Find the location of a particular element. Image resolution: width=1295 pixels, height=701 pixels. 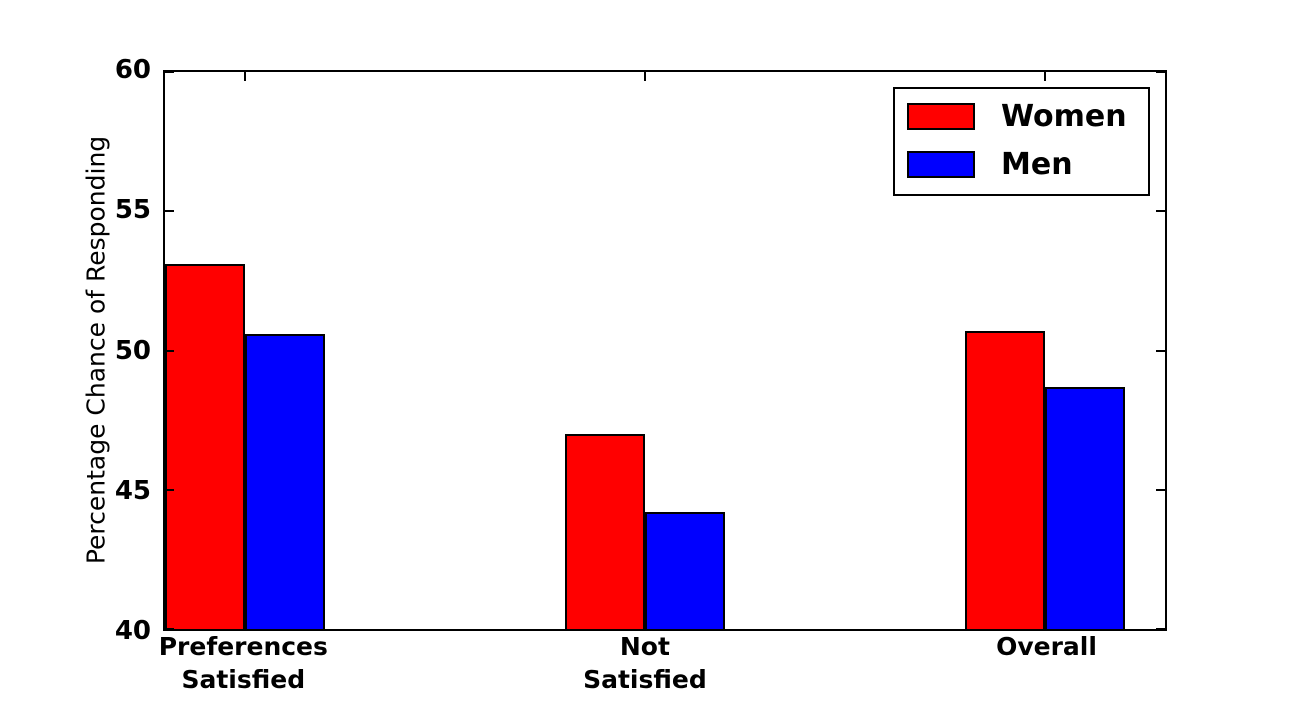

legend-color-patch-men is located at coordinates (941, 164).